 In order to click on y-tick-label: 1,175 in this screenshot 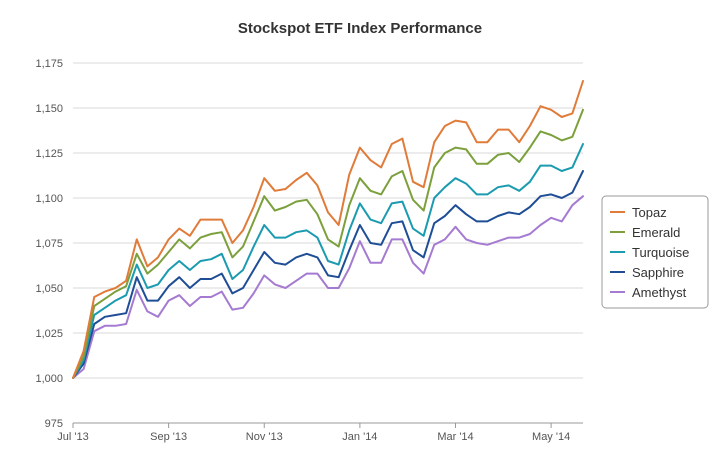, I will do `click(49, 64)`.